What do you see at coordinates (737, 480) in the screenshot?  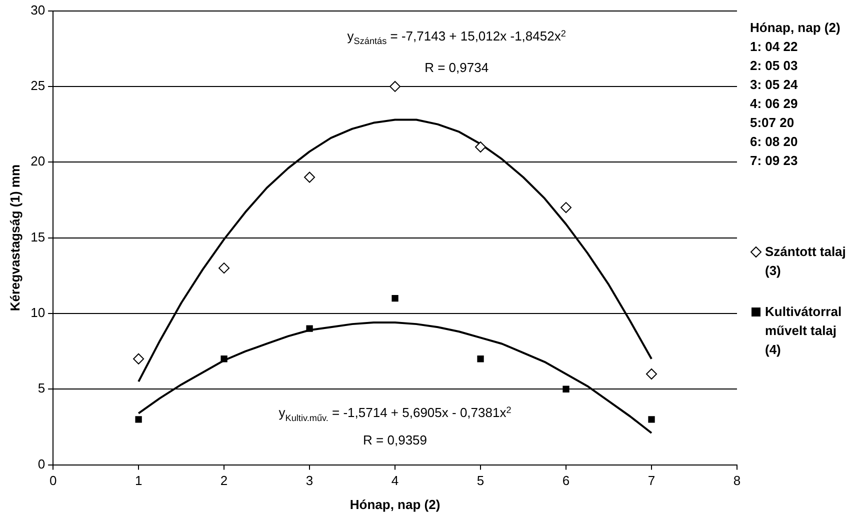 I see `x-tick-label: 8` at bounding box center [737, 480].